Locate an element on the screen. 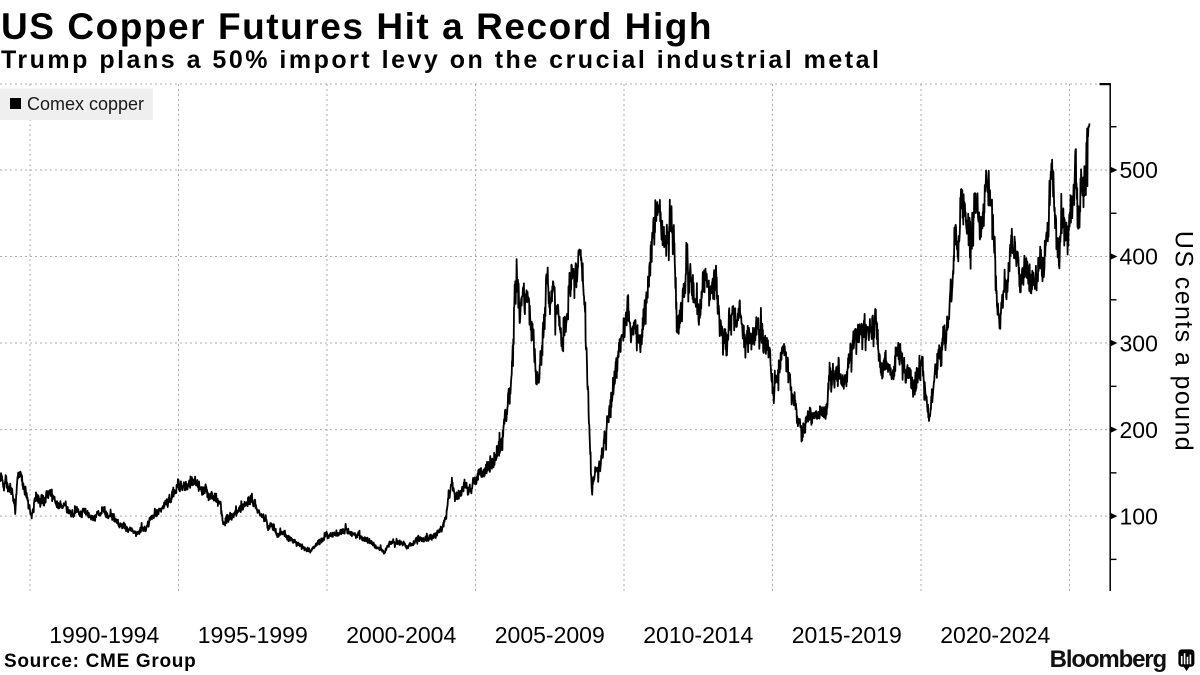 Image resolution: width=1200 pixels, height=675 pixels. svg-text: 2010-2014 is located at coordinates (698, 635).